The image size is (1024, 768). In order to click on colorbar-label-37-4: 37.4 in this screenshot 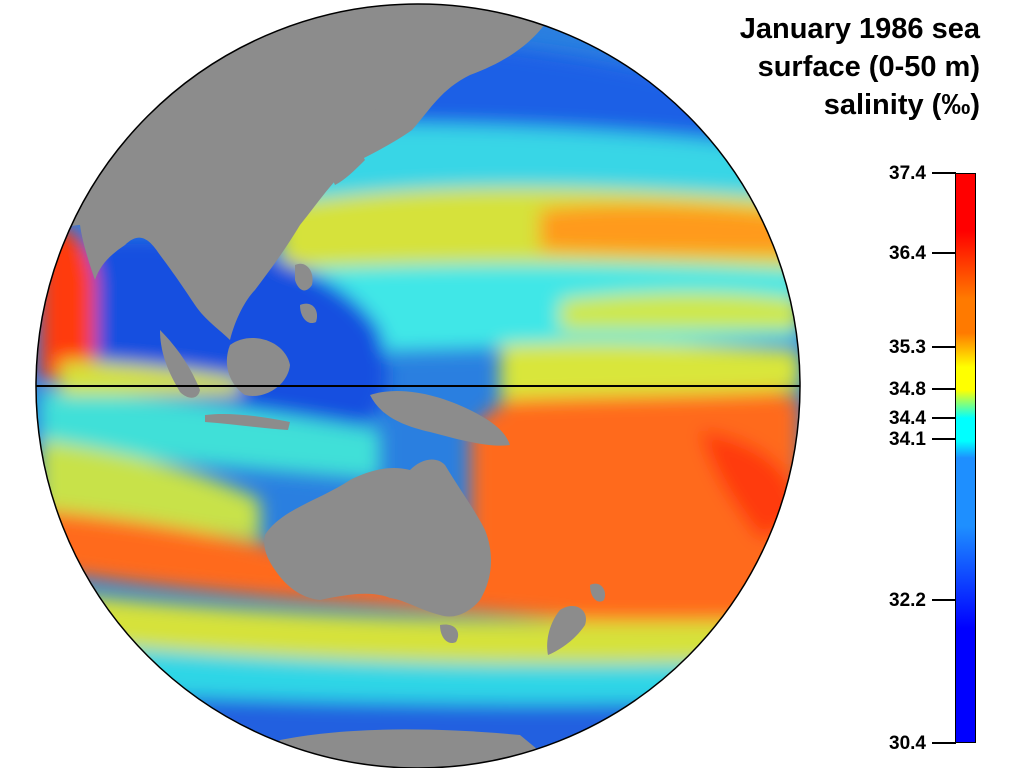, I will do `click(907, 173)`.